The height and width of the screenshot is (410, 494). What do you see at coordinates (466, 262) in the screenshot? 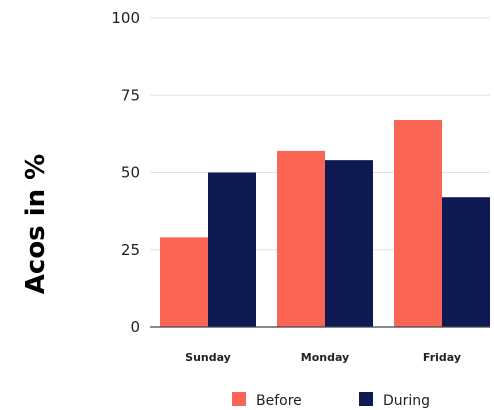
I see `bar-during-friday` at bounding box center [466, 262].